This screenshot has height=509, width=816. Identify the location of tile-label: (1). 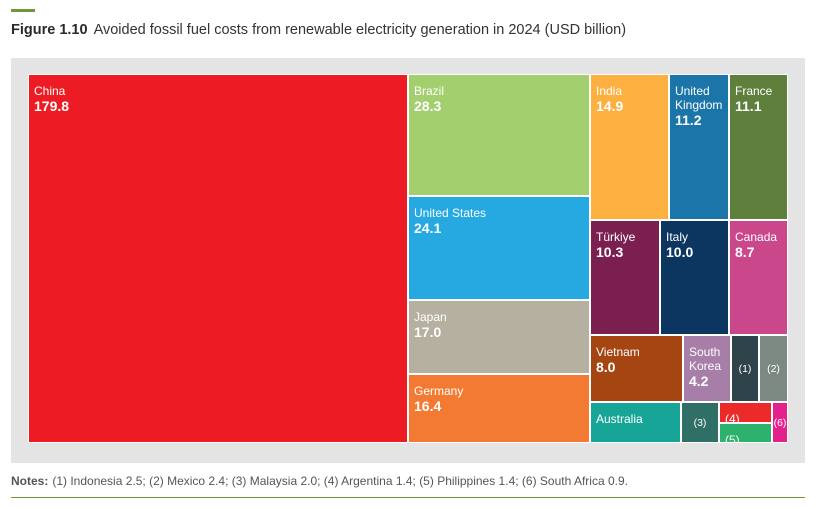
(745, 368).